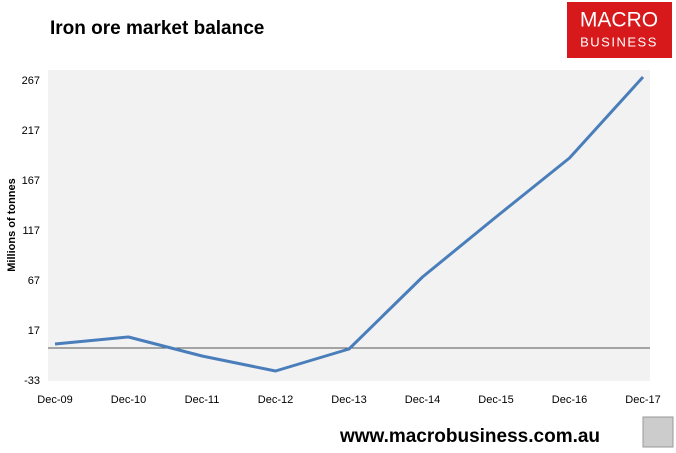 Image resolution: width=676 pixels, height=453 pixels. I want to click on x-tick-label: Dec-17, so click(642, 400).